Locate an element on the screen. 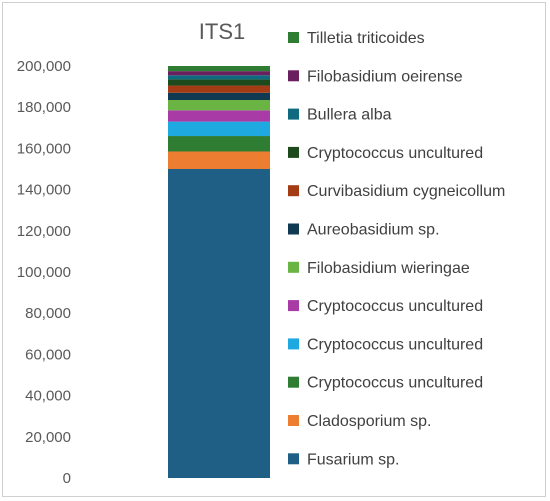 The width and height of the screenshot is (550, 501). legend-item: Cladosporium sp. is located at coordinates (360, 421).